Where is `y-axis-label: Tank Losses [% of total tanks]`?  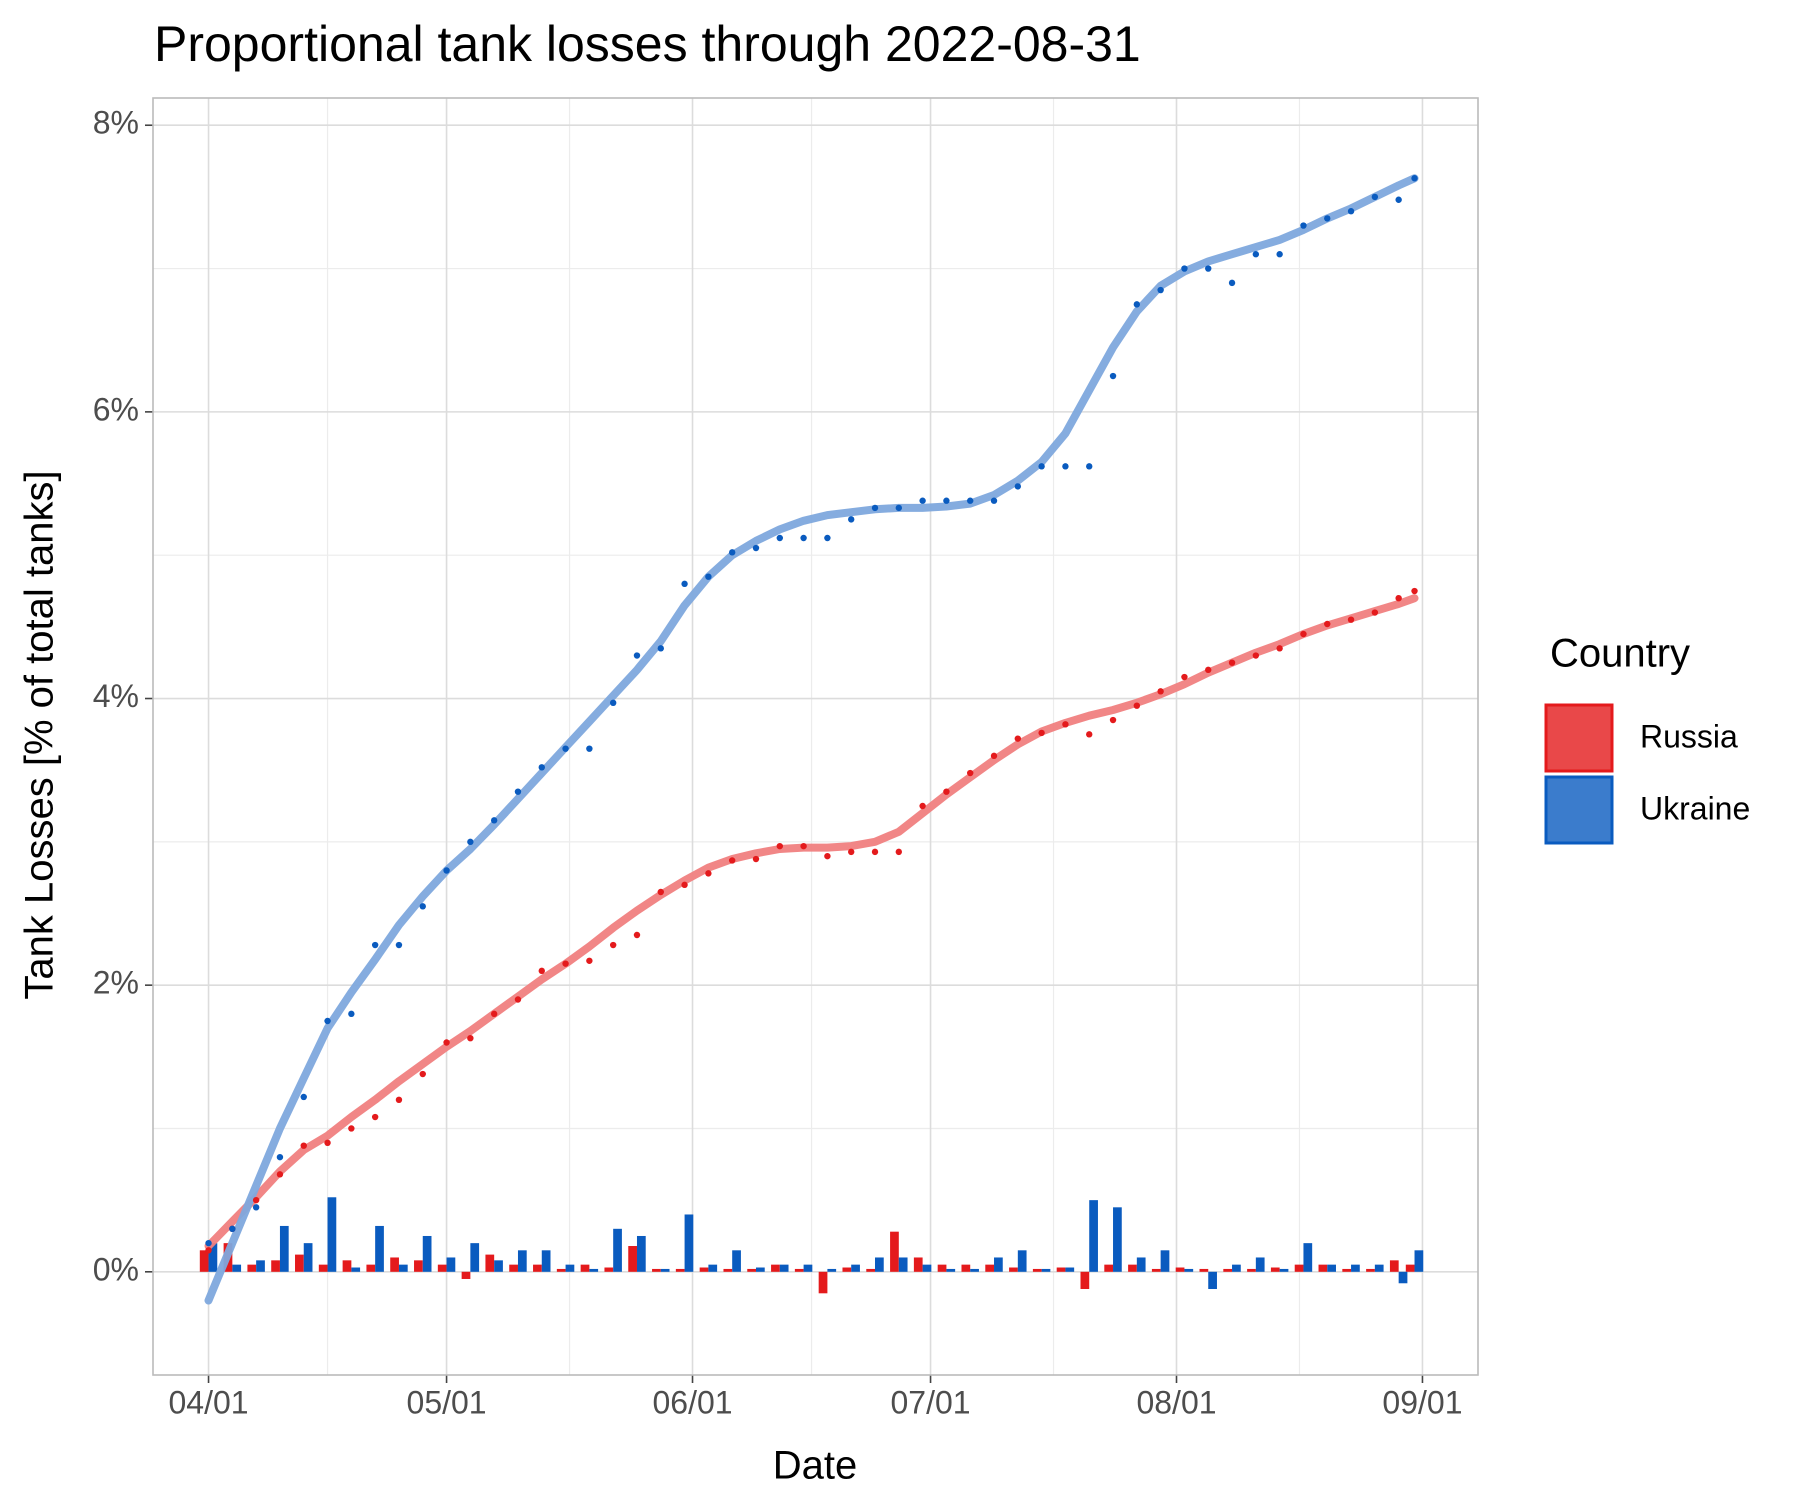
y-axis-label: Tank Losses [% of total tanks] is located at coordinates (40, 734).